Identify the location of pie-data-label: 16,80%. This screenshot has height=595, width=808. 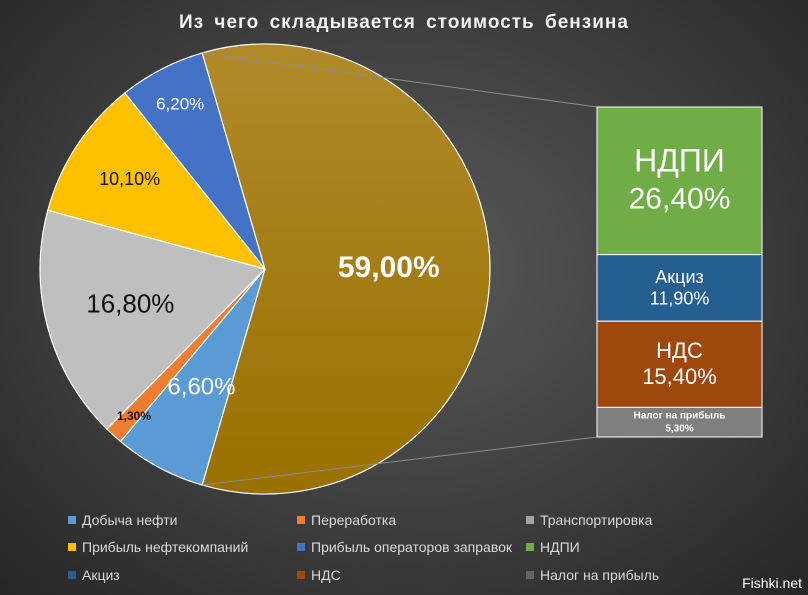
(130, 303).